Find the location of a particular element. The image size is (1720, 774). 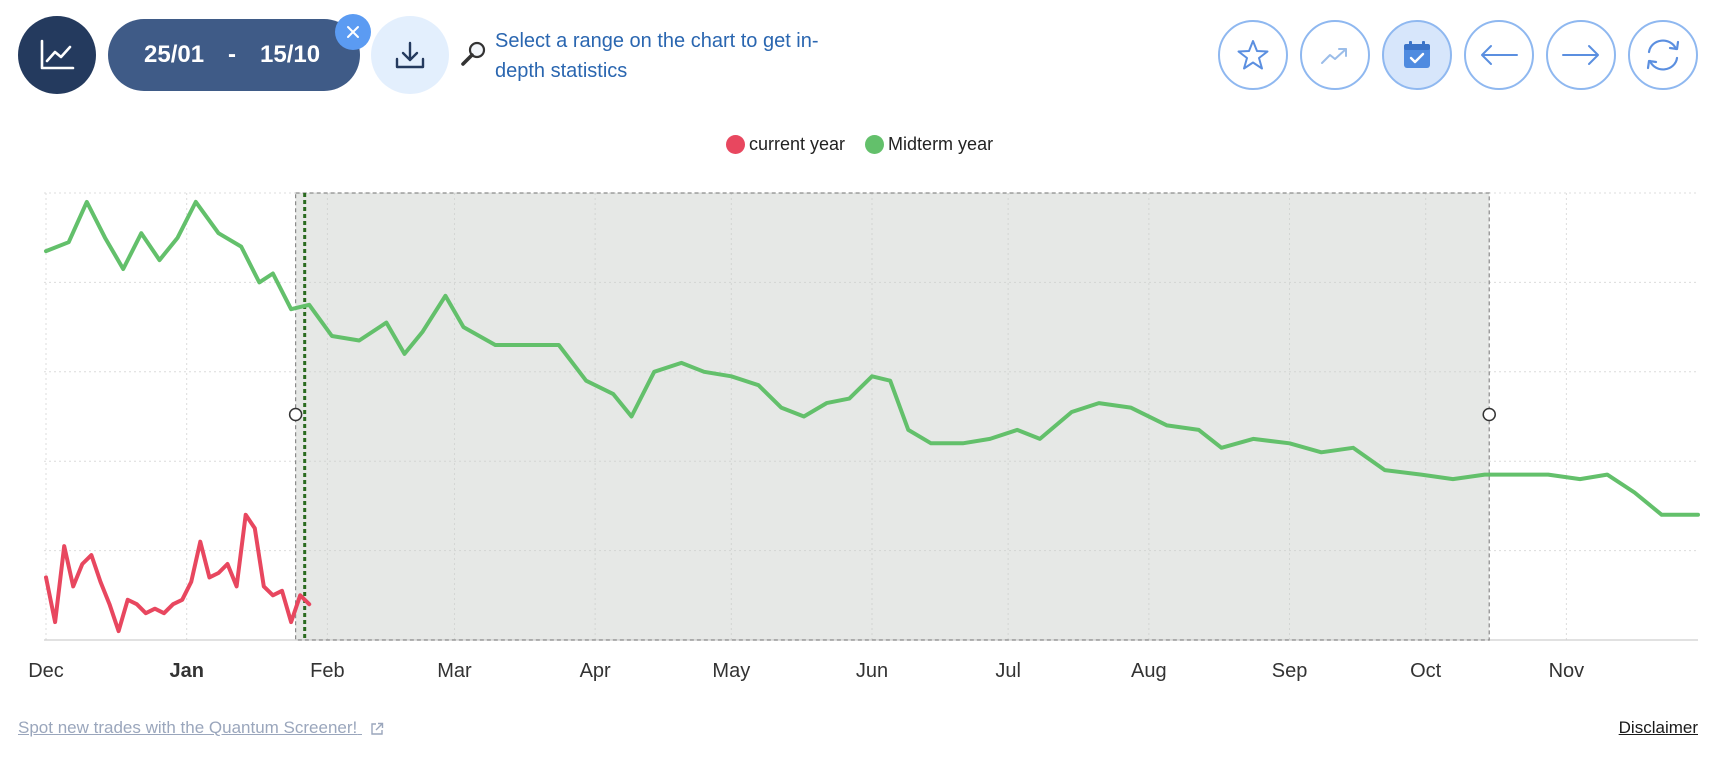

date-range-selector: 25/01 - 15/10 is located at coordinates (234, 55).